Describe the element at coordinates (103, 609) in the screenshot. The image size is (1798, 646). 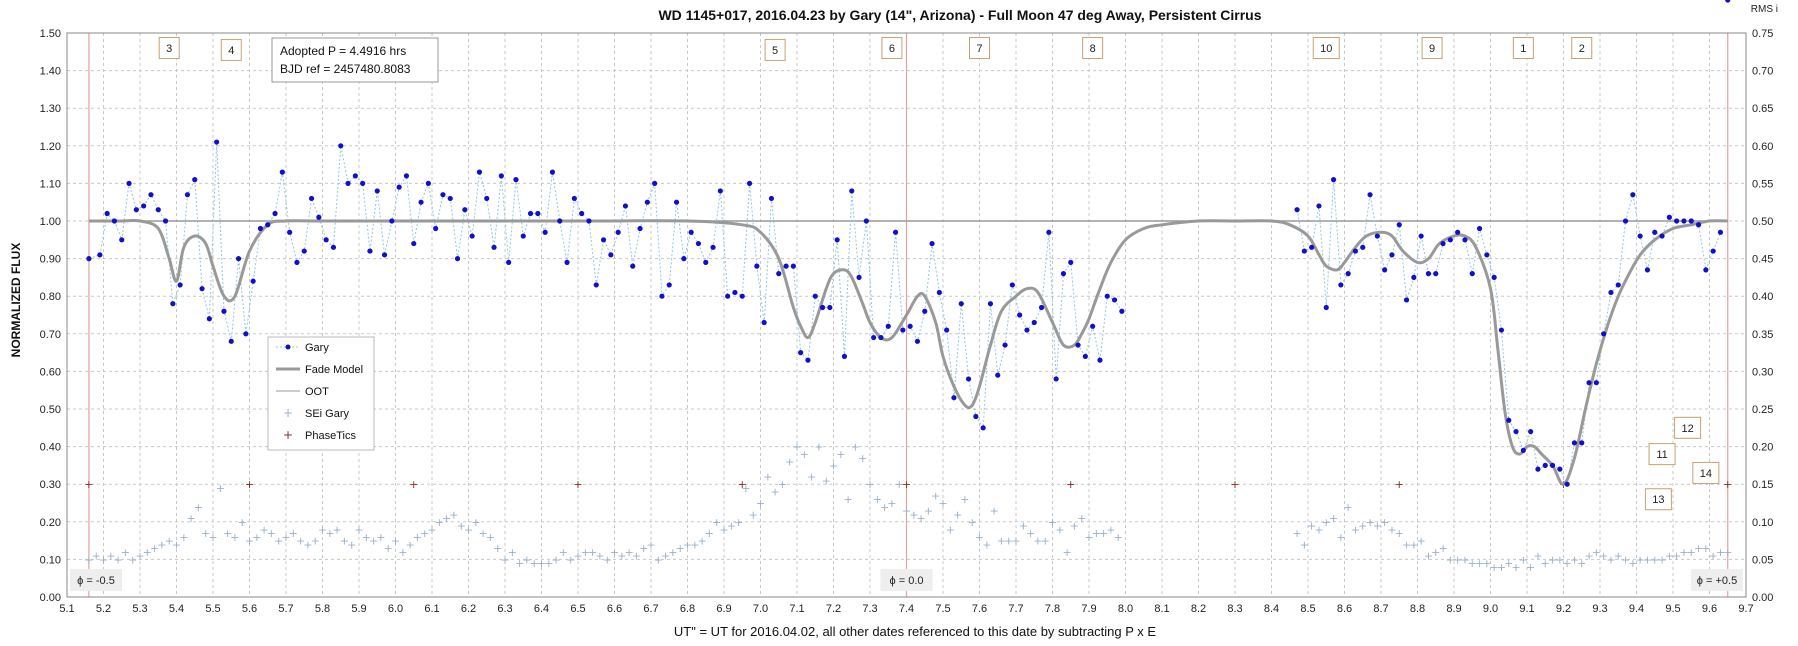
I see `x-tick-label: 5.2` at that location.